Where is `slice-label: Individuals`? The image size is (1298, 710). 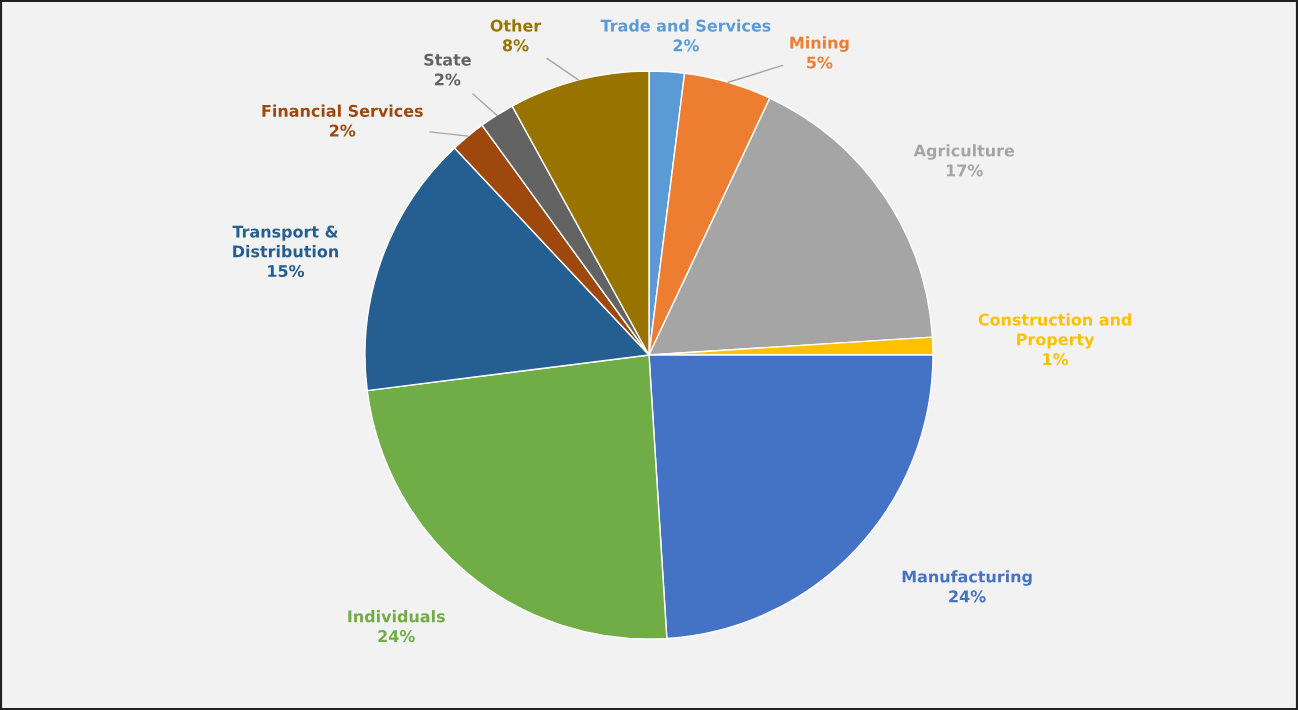
slice-label: Individuals is located at coordinates (396, 616).